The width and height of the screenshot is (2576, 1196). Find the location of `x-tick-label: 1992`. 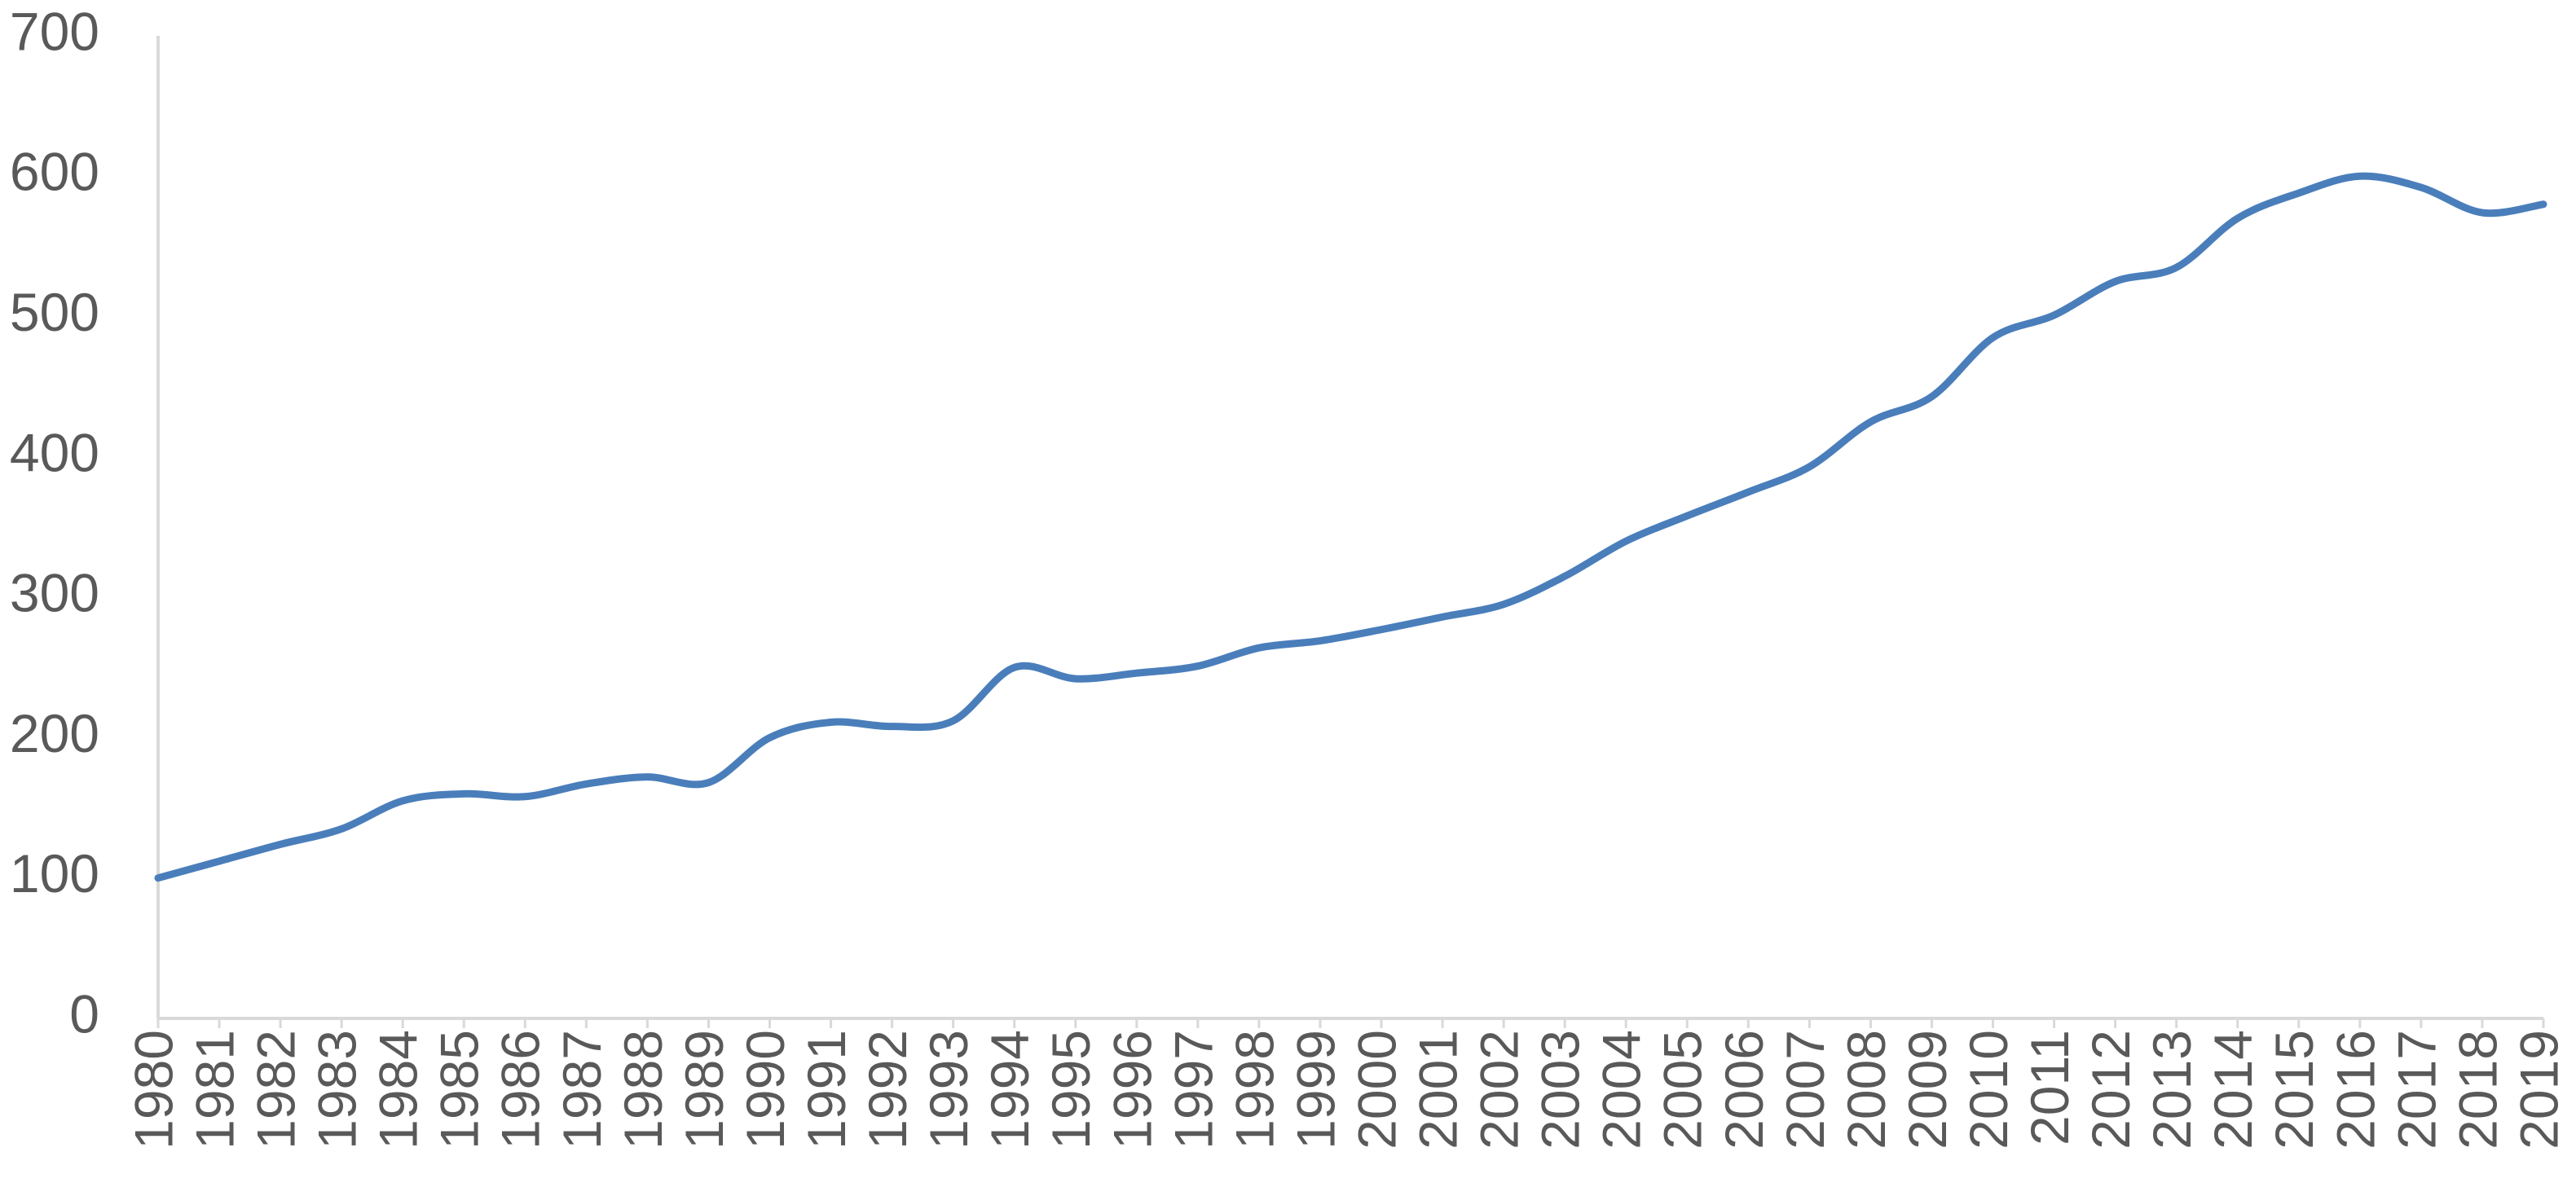

x-tick-label: 1992 is located at coordinates (888, 1090).